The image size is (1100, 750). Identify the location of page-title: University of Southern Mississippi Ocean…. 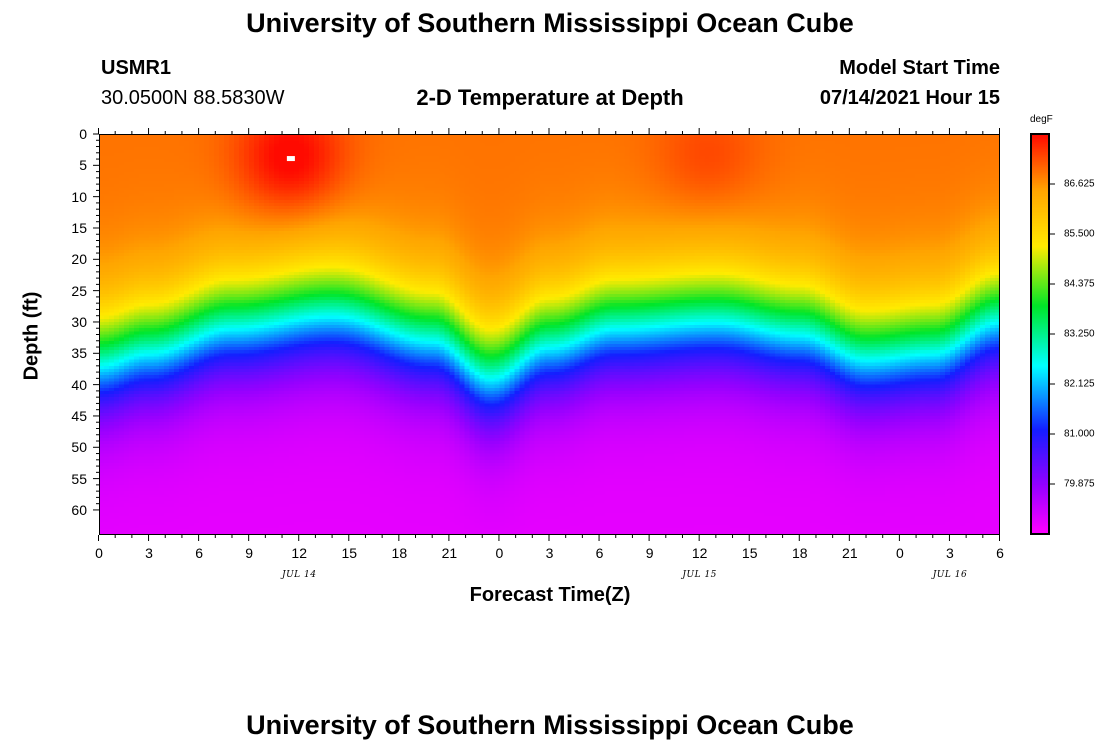
(550, 23).